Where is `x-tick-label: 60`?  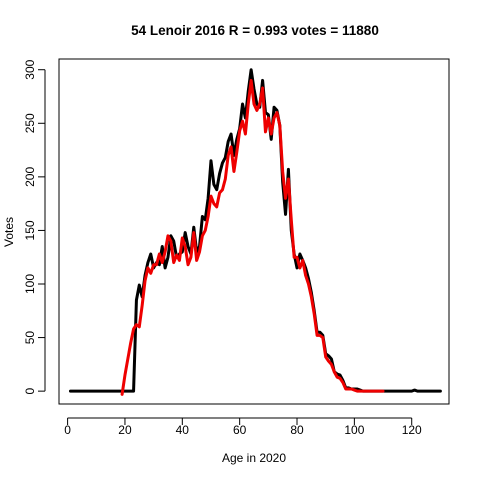 x-tick-label: 60 is located at coordinates (240, 430).